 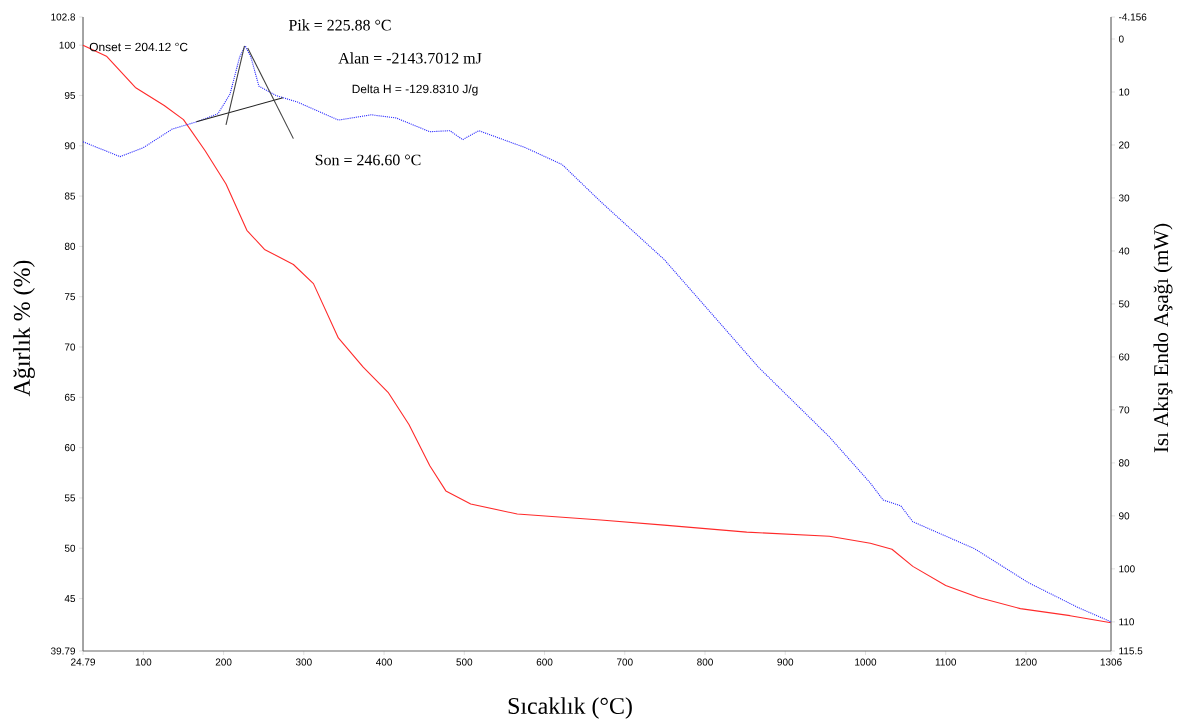 What do you see at coordinates (67, 45) in the screenshot?
I see `y-tick-label: 100` at bounding box center [67, 45].